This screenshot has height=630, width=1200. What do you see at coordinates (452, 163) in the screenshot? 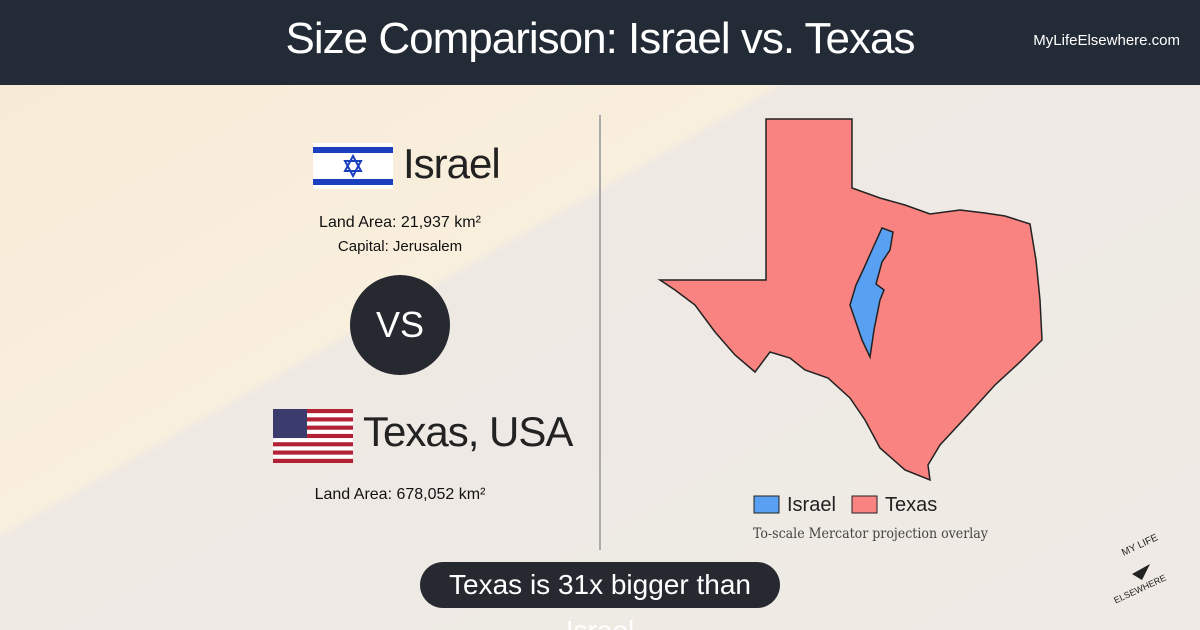
I see `country-name: Israel` at bounding box center [452, 163].